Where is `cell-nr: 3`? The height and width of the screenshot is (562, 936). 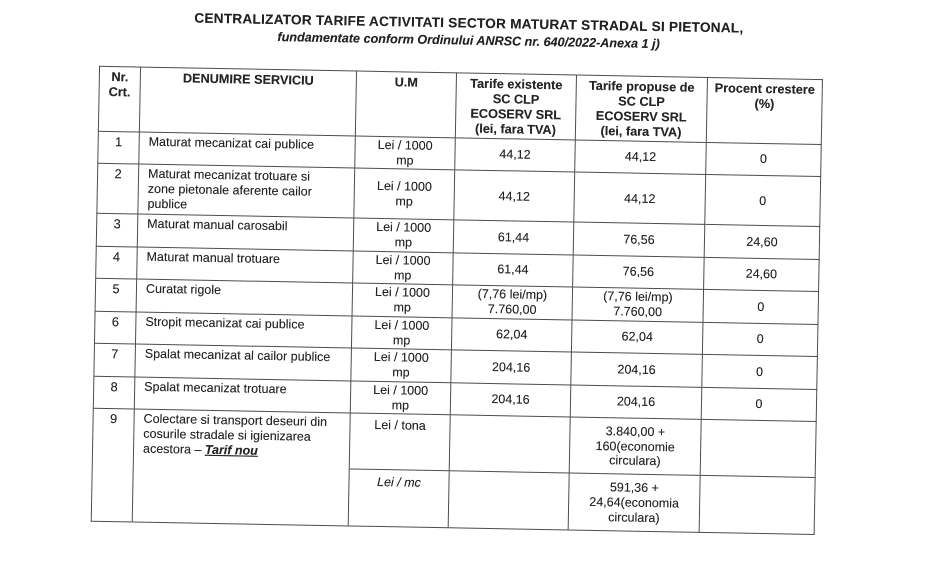 cell-nr: 3 is located at coordinates (117, 230).